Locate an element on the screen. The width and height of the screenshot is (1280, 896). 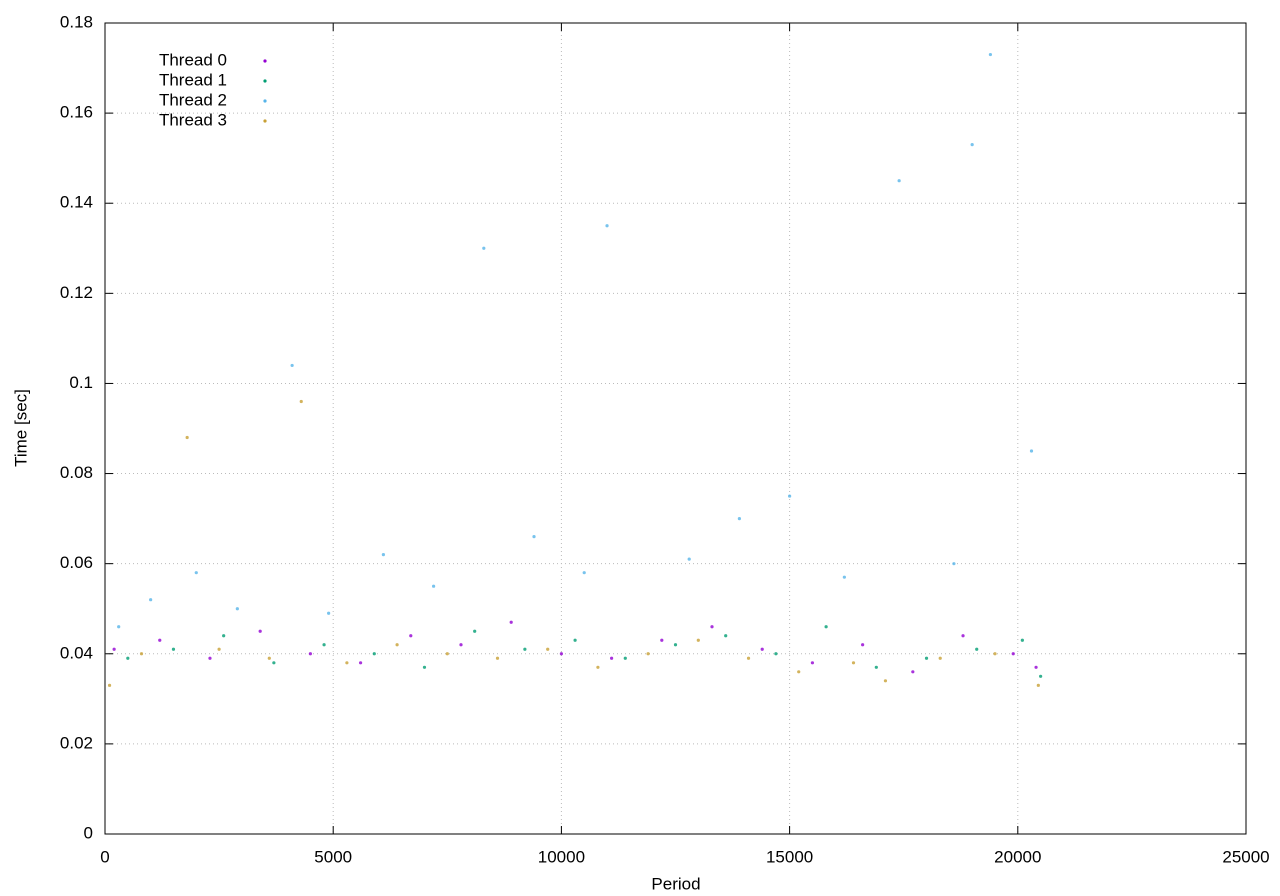
y-tick-label: 0.12 is located at coordinates (76, 292).